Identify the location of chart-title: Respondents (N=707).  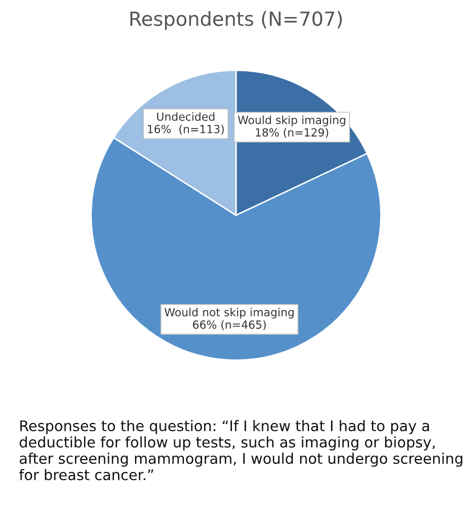
(236, 20).